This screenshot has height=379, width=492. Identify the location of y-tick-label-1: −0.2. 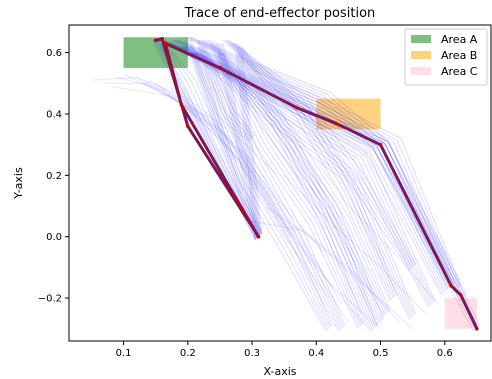
(50, 299).